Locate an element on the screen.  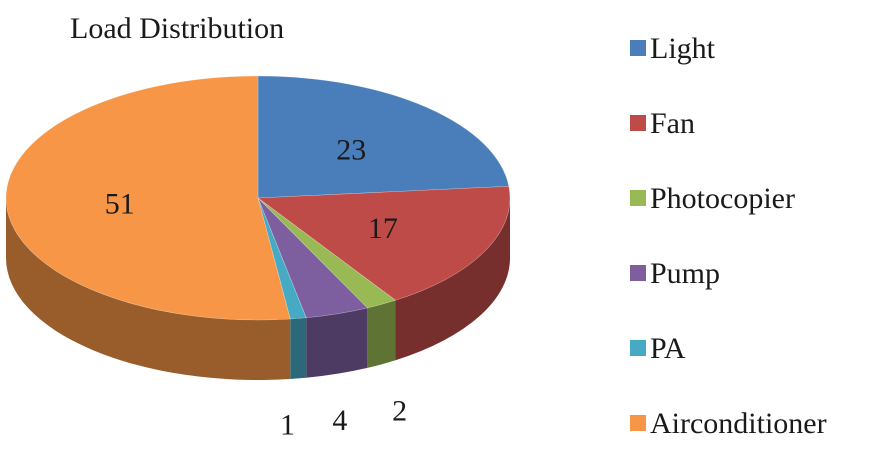
legend-swatch-light is located at coordinates (638, 48).